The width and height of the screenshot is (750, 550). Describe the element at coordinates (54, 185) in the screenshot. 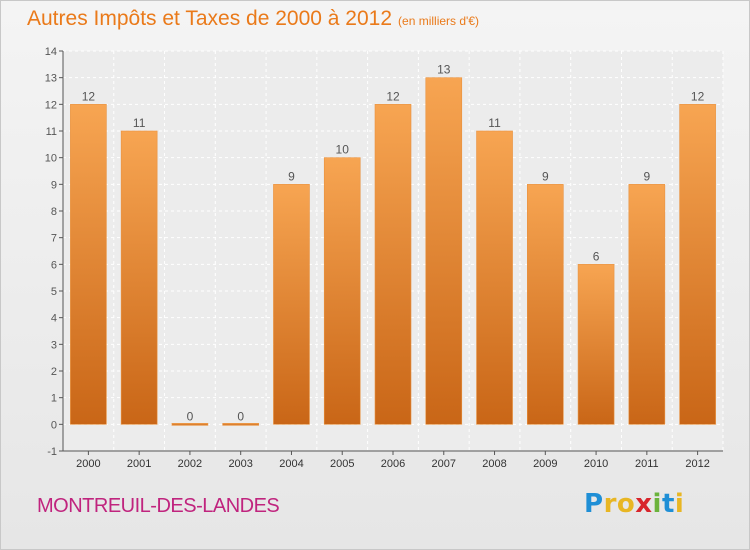

I see `y-tick-label: 9` at that location.